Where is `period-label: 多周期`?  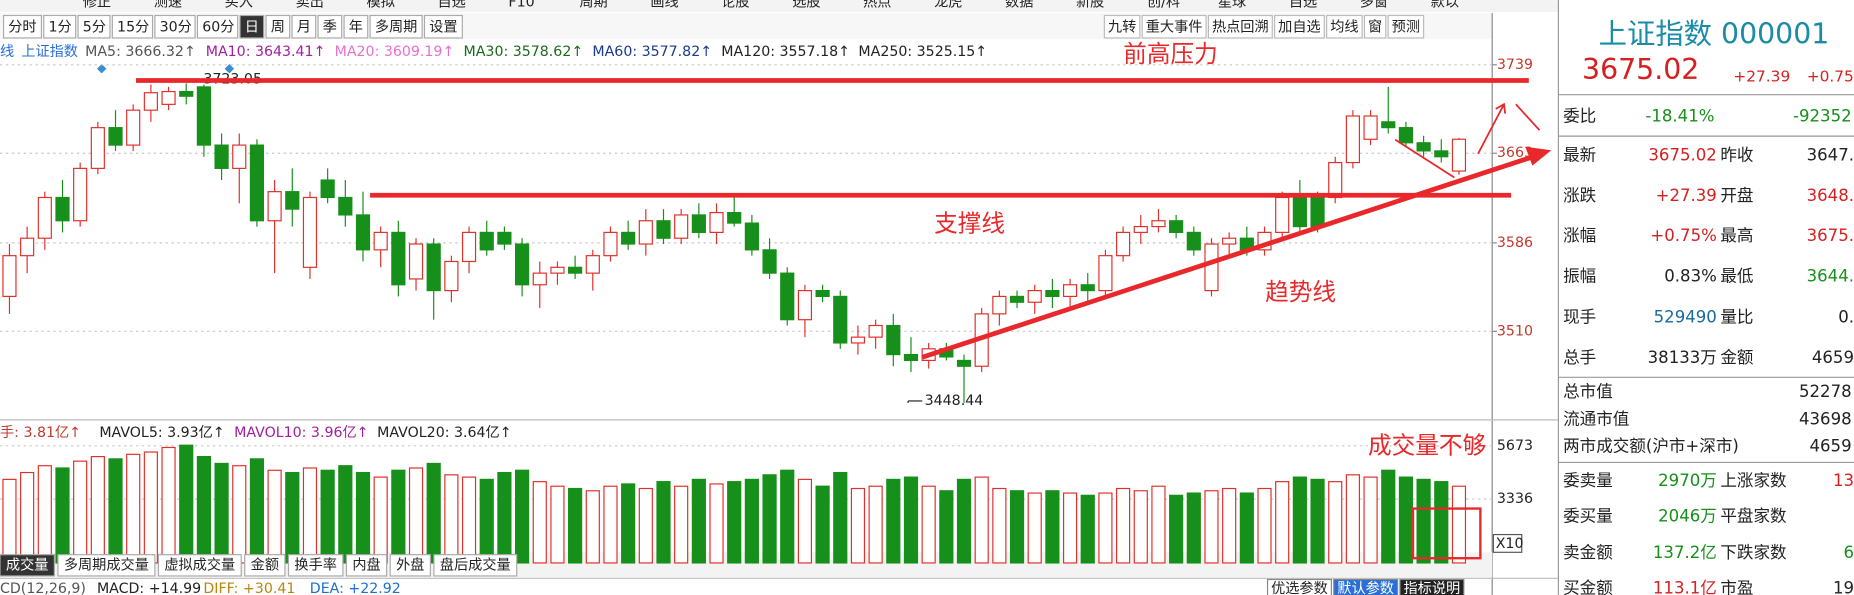 period-label: 多周期 is located at coordinates (396, 26).